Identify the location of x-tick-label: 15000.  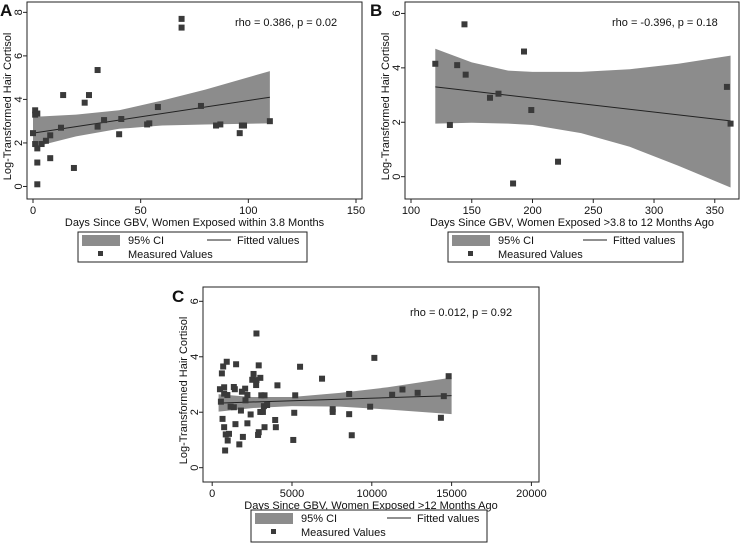
(451, 494).